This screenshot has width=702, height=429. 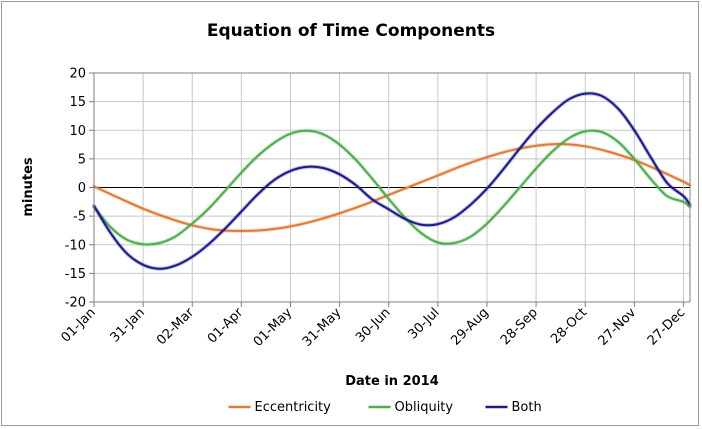 What do you see at coordinates (75, 274) in the screenshot?
I see `y-tick-label: -15` at bounding box center [75, 274].